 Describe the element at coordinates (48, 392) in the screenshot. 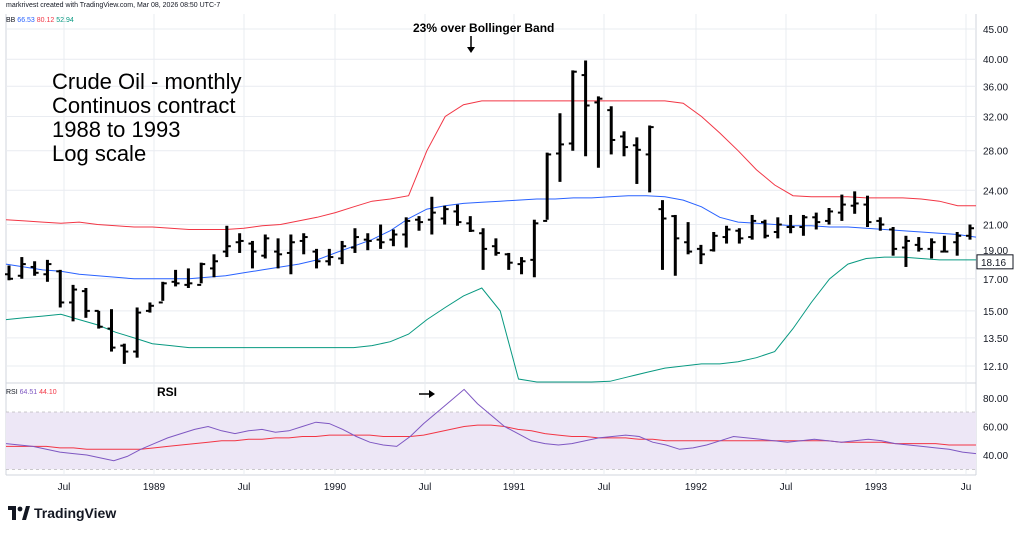

I see `rsi-ma-value: 44.10` at that location.